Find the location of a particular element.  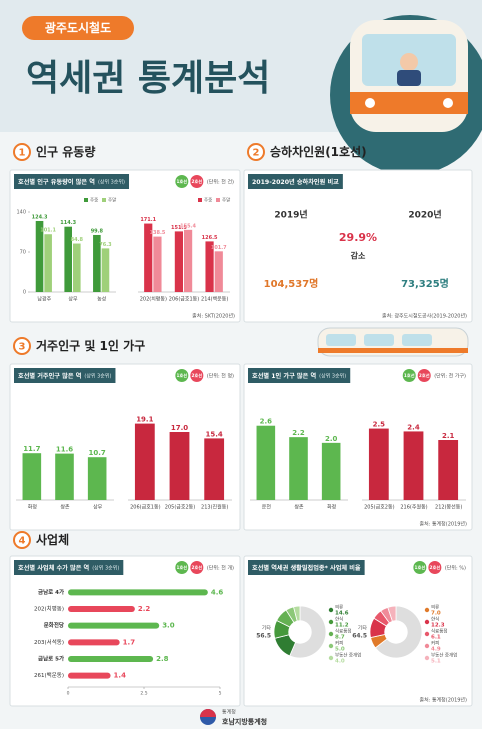

x-tick-label: 상무 is located at coordinates (98, 507).